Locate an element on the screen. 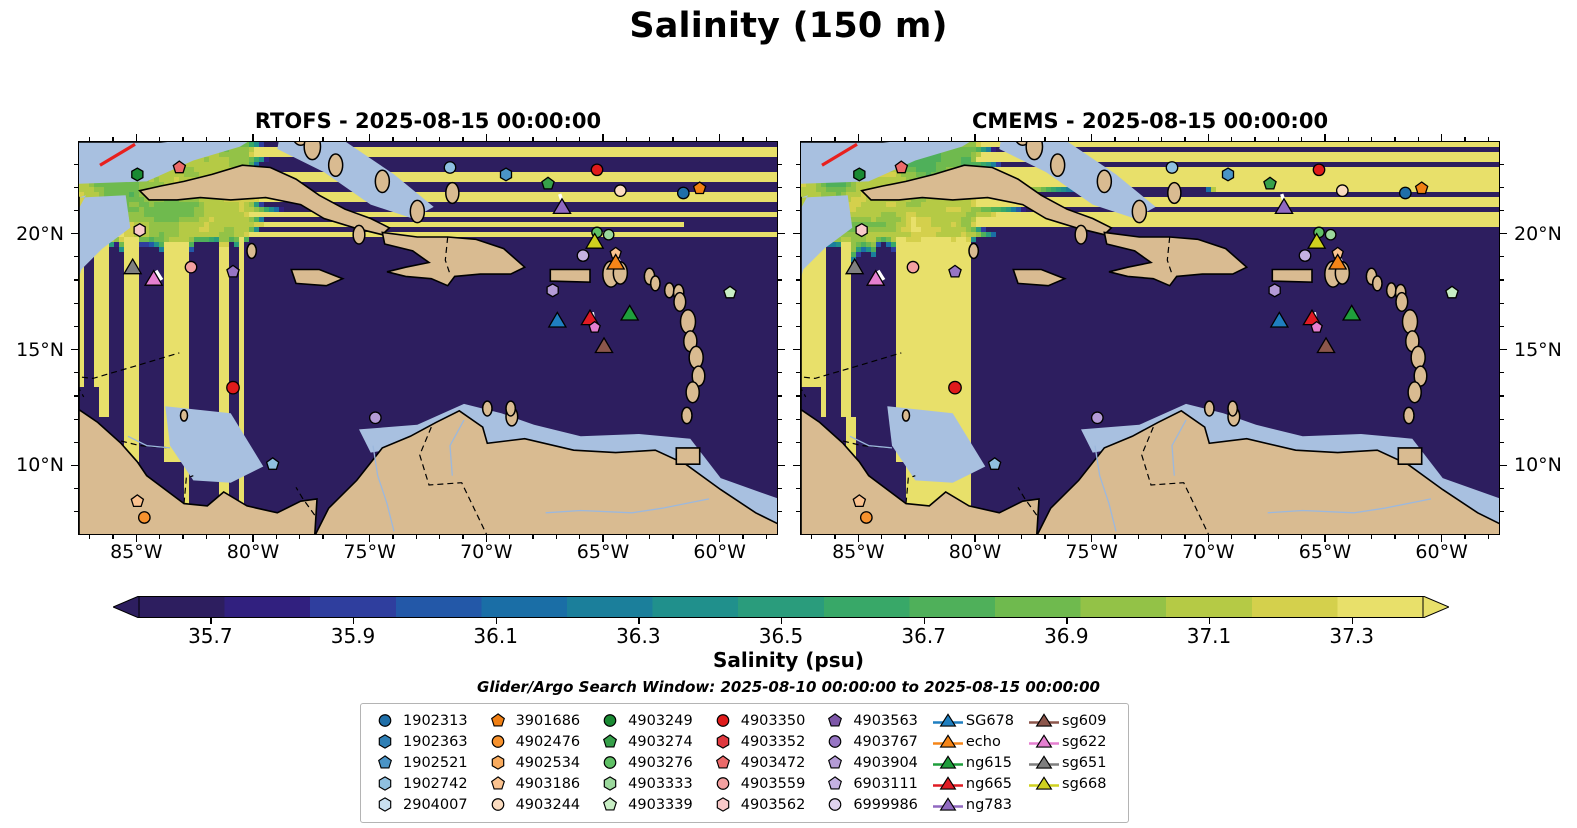  legend-item: sg668 is located at coordinates (1074, 783).